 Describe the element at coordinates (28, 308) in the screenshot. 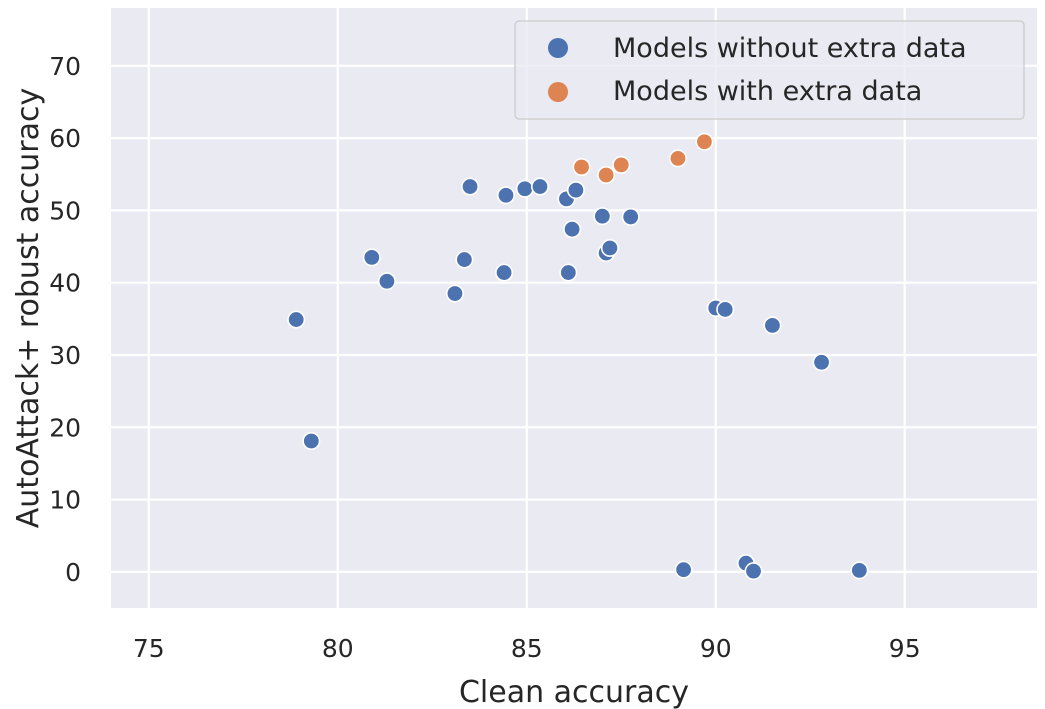

I see `y-axis-label: AutoAttack+ robust accuracy` at that location.